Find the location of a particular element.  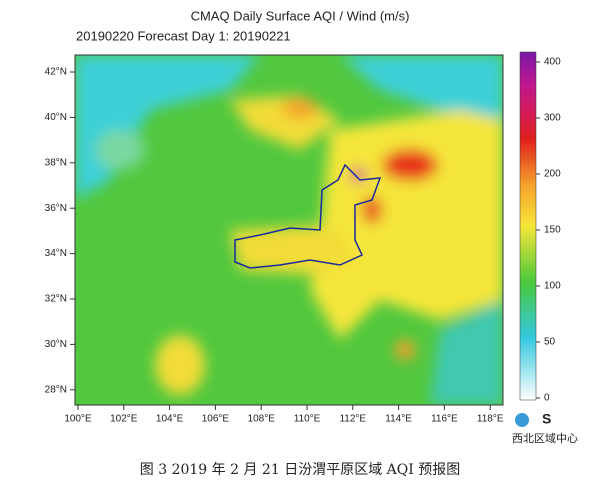

map-title: CMAQ Daily Surface AQI / Wind (m/s) is located at coordinates (300, 15).